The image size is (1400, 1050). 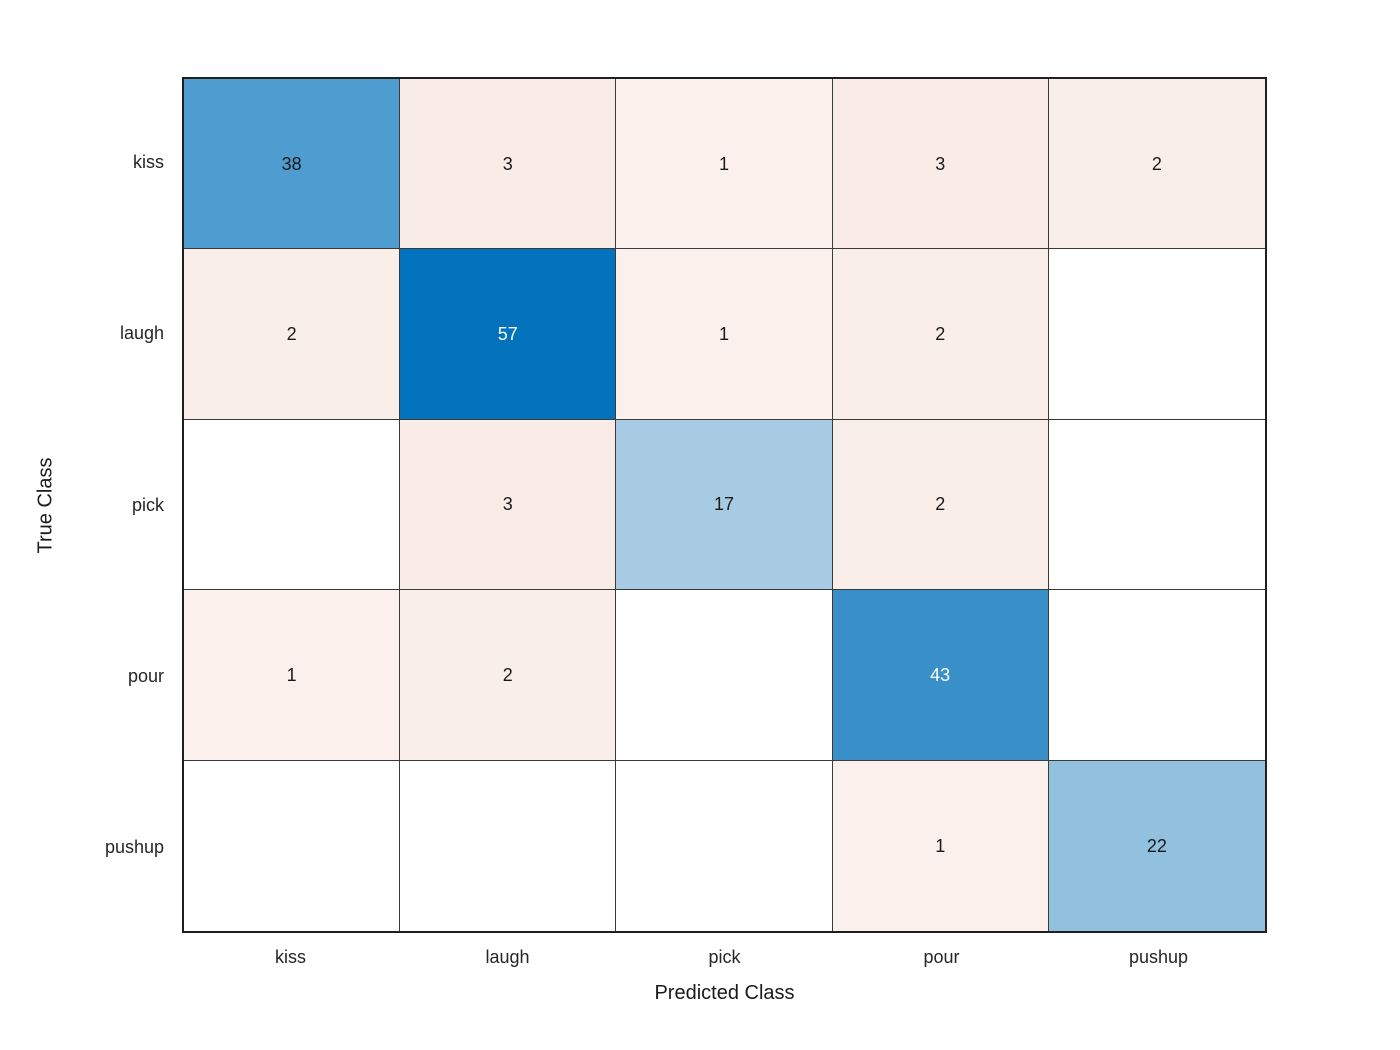 What do you see at coordinates (1156, 675) in the screenshot?
I see `cell-pour-pushup` at bounding box center [1156, 675].